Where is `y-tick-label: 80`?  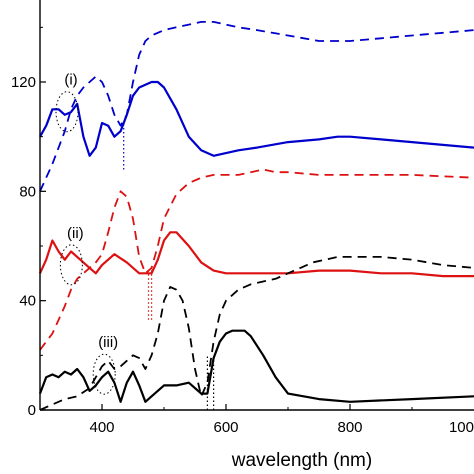
y-tick-label: 80 is located at coordinates (27, 191).